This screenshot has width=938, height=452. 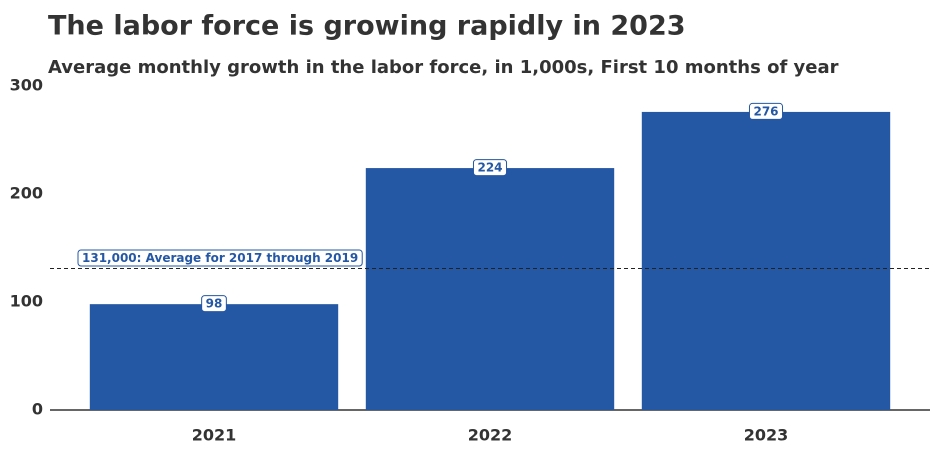 I want to click on x-tick-label: 2022, so click(x=490, y=435).